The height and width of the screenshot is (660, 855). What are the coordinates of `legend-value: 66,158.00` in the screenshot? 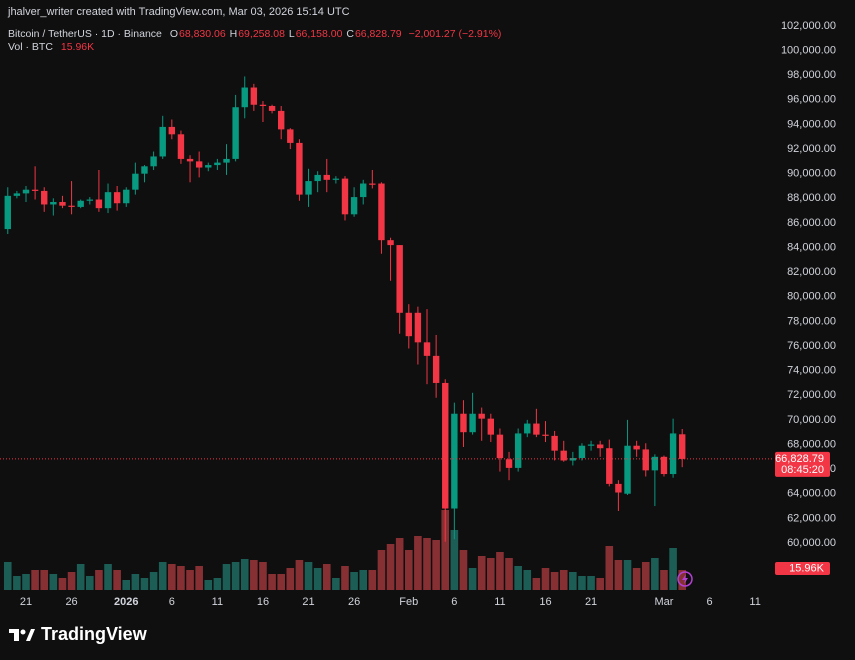 It's located at (319, 34).